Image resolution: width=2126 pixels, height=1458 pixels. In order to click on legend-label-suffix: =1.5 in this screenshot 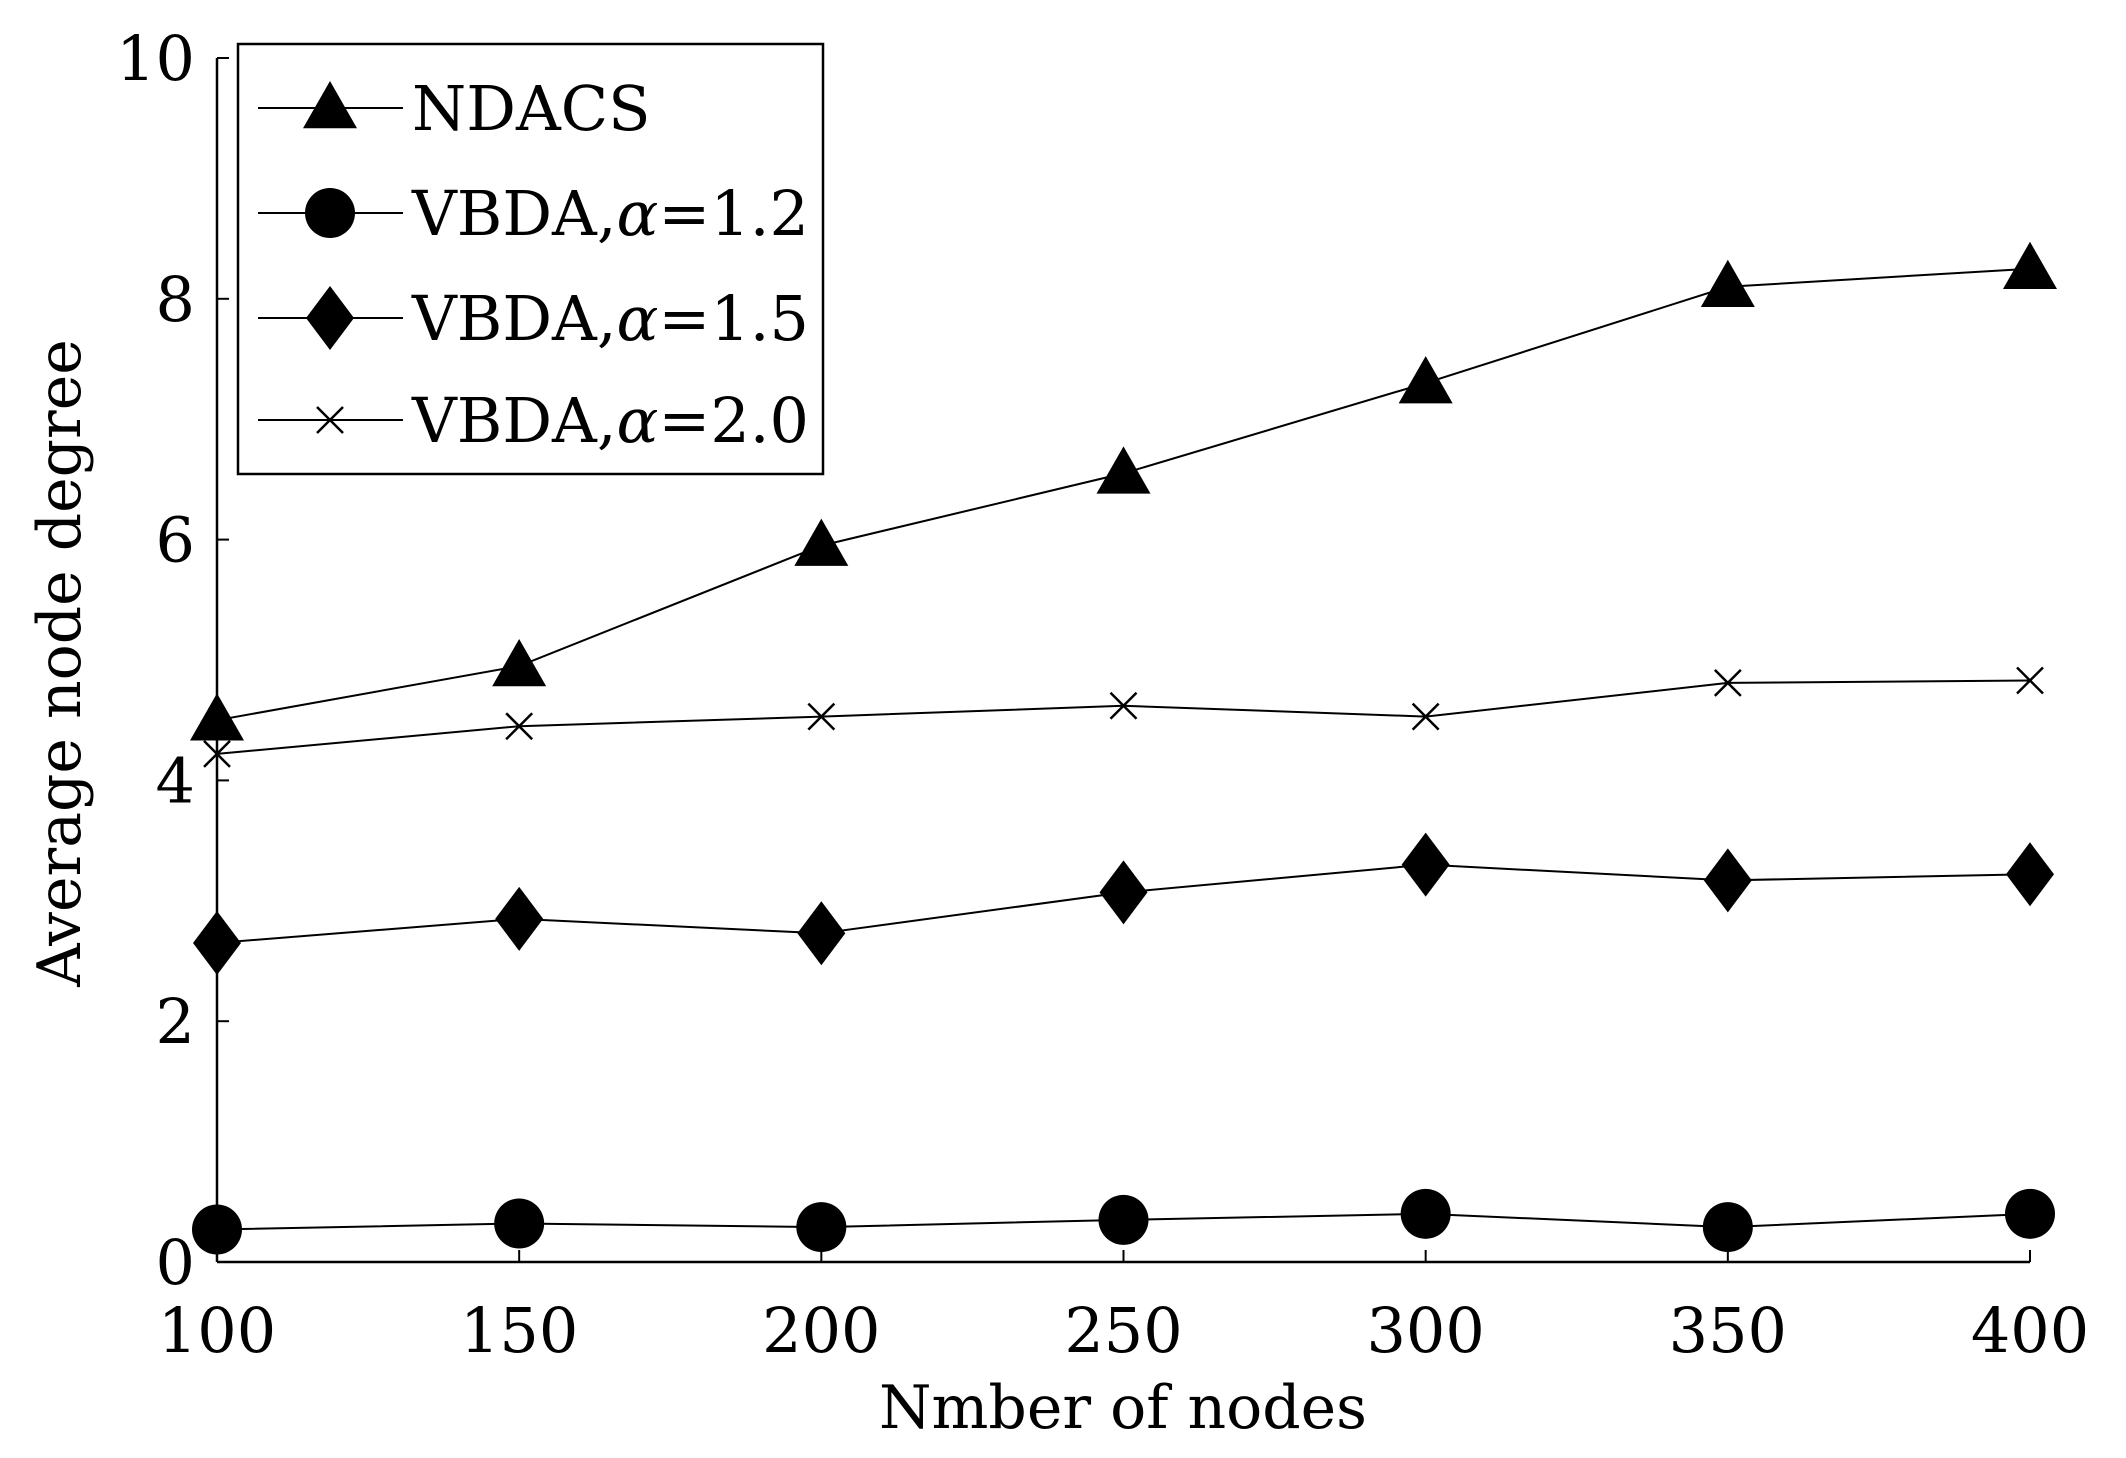, I will do `click(733, 318)`.